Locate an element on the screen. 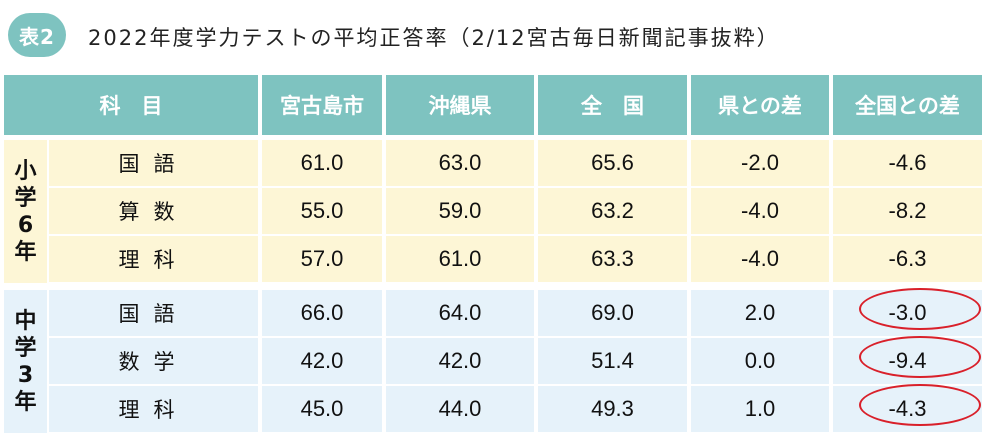  city-score: 61.0 is located at coordinates (323, 162).